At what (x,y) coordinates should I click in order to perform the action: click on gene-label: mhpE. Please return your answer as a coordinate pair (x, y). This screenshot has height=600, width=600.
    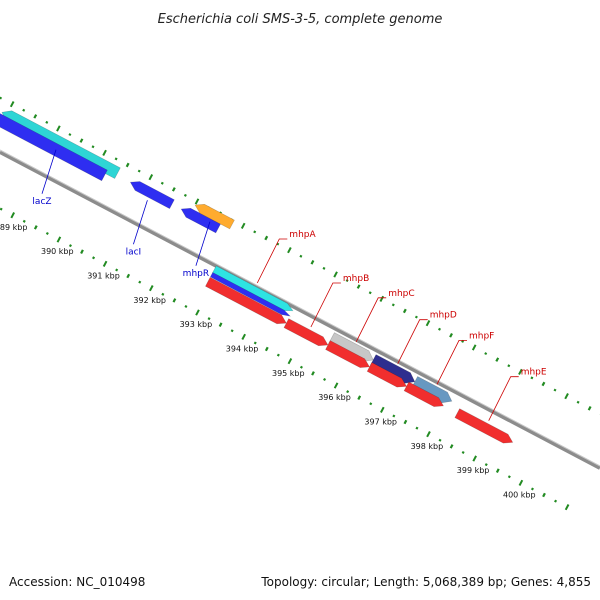
    Looking at the image, I should click on (534, 373).